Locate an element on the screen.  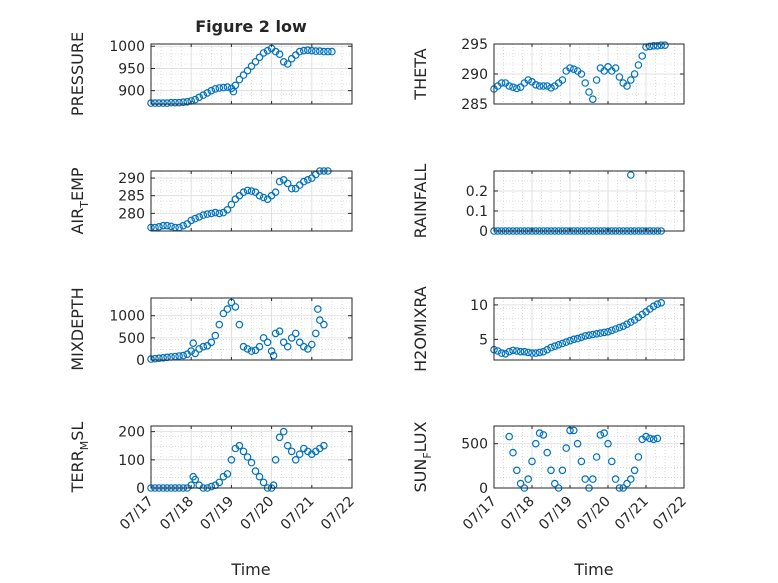
y-axis-label: RAINFALL is located at coordinates (420, 201).